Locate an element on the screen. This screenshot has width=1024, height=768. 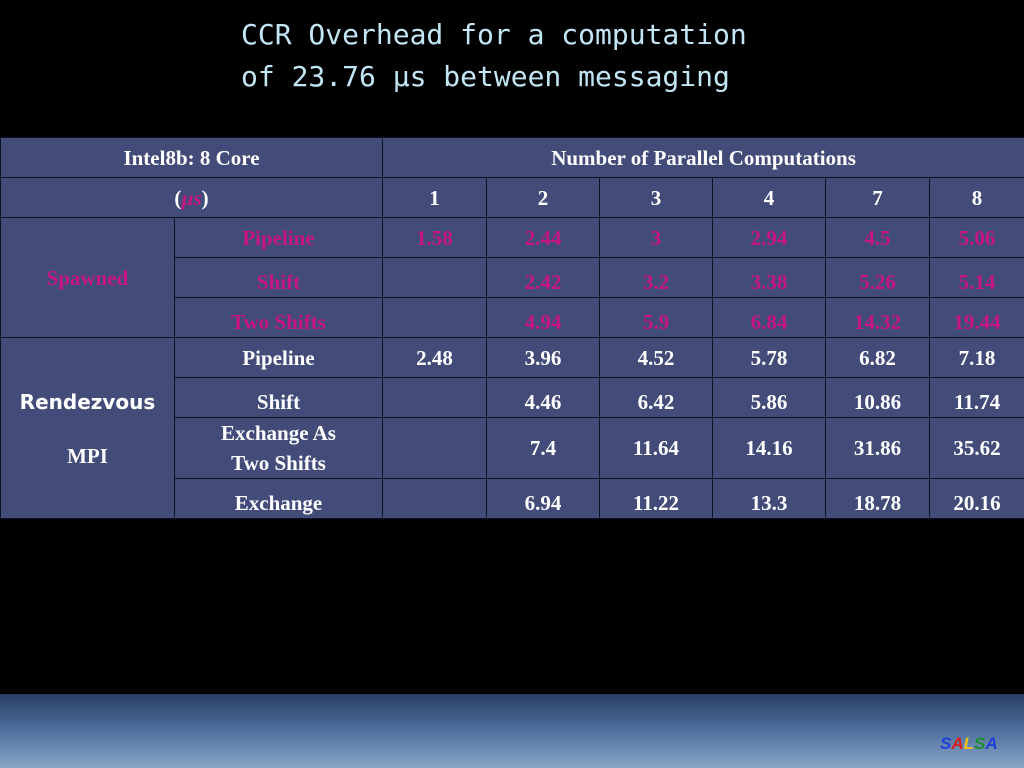
table-cell: 5.26 is located at coordinates (878, 277).